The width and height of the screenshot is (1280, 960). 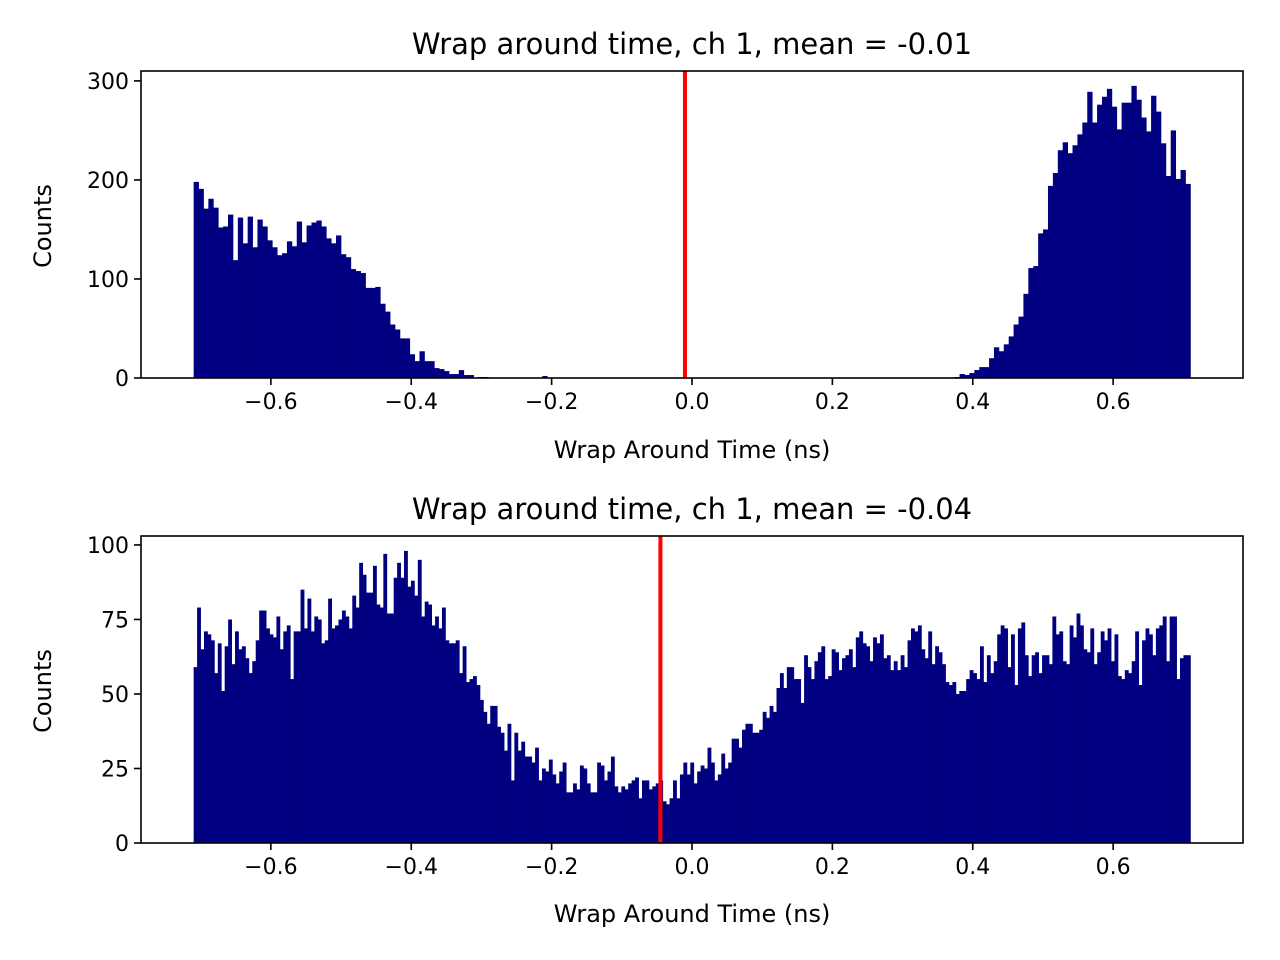 What do you see at coordinates (551, 402) in the screenshot?
I see `x-tick-label: −0.2` at bounding box center [551, 402].